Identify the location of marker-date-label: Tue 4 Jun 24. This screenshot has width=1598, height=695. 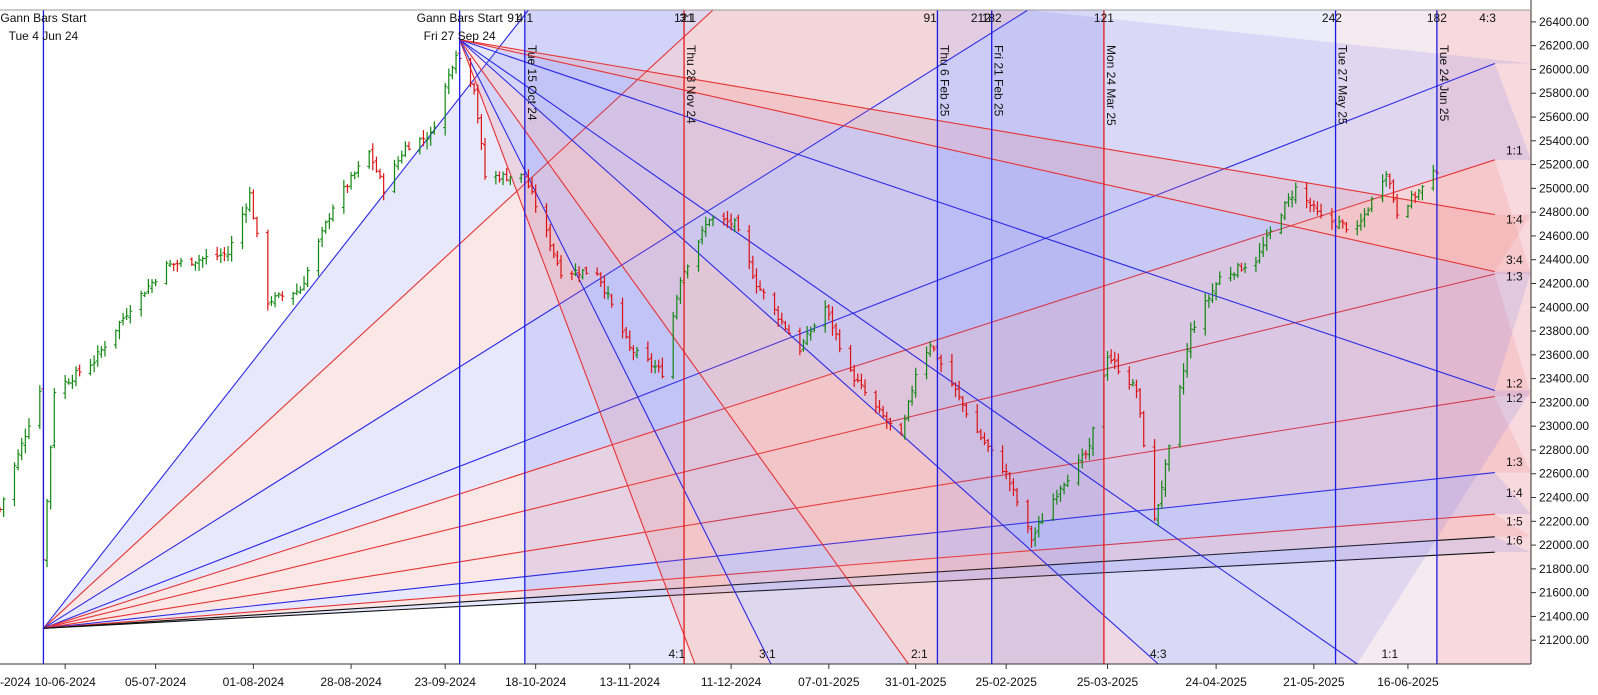
(44, 36).